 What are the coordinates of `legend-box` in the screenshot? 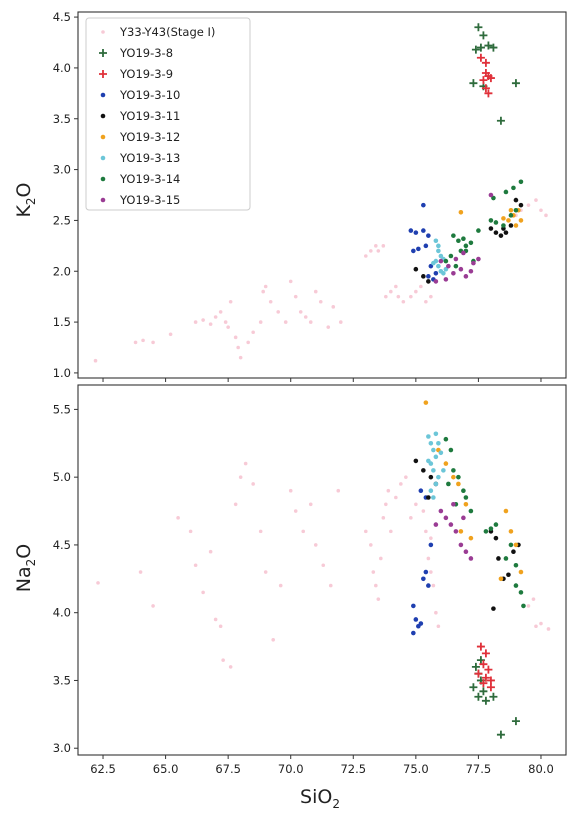 It's located at (168, 114).